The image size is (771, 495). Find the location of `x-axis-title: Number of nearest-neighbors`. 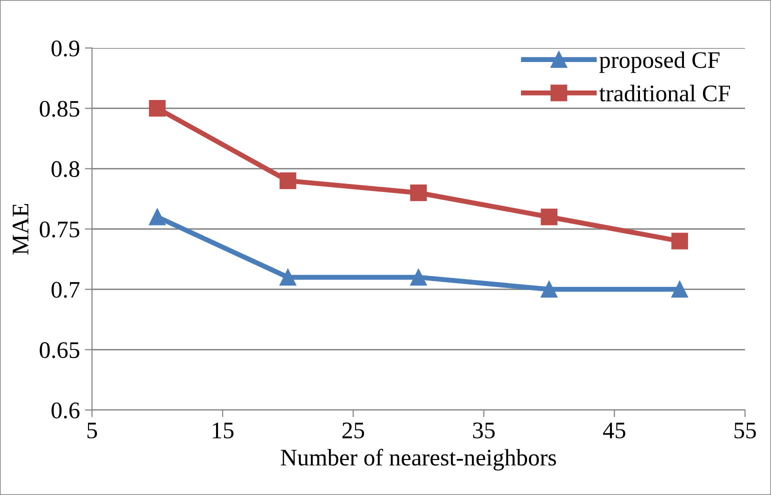

x-axis-title: Number of nearest-neighbors is located at coordinates (418, 459).